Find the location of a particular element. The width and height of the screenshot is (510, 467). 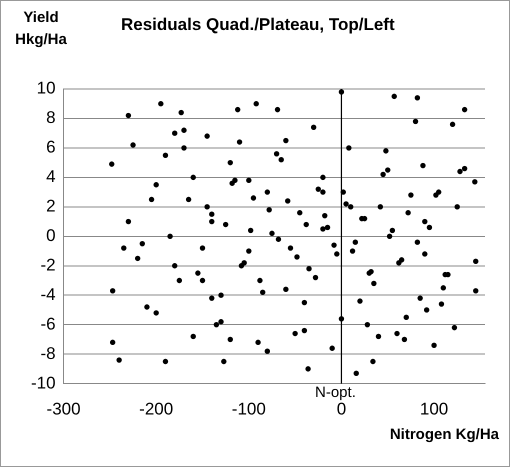

y-tick-label: 8 is located at coordinates (51, 118).